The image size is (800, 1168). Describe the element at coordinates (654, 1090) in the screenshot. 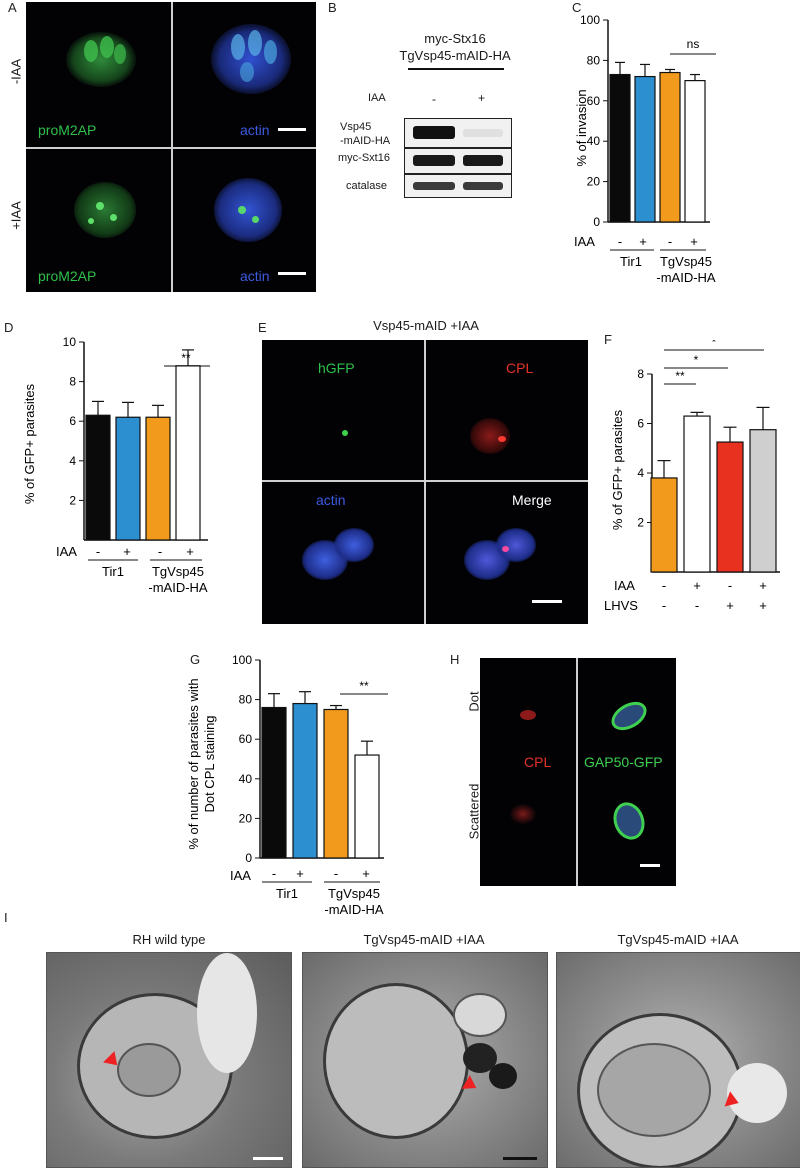

I see `em-nucleus` at that location.